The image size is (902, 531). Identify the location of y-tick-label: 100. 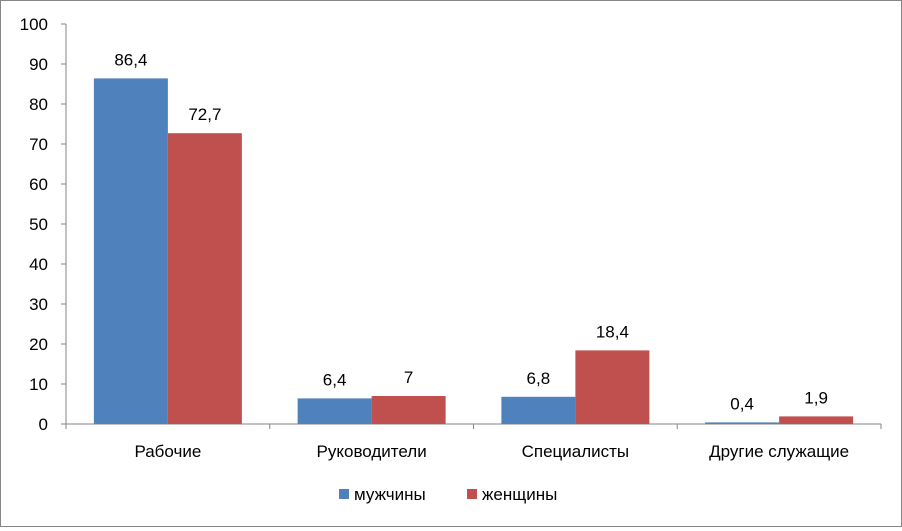
(34, 24).